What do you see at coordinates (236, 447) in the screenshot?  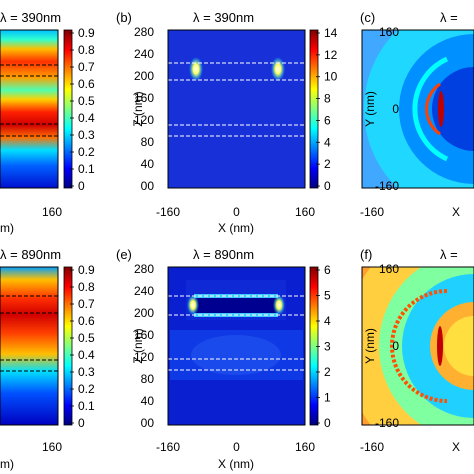 I see `x-tick-label: 0` at bounding box center [236, 447].